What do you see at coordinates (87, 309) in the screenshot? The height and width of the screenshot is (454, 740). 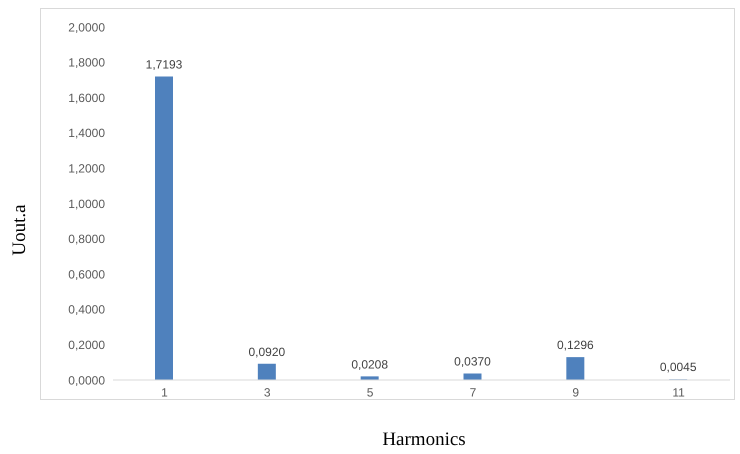 I see `y-tick-label: 0,4000` at bounding box center [87, 309].